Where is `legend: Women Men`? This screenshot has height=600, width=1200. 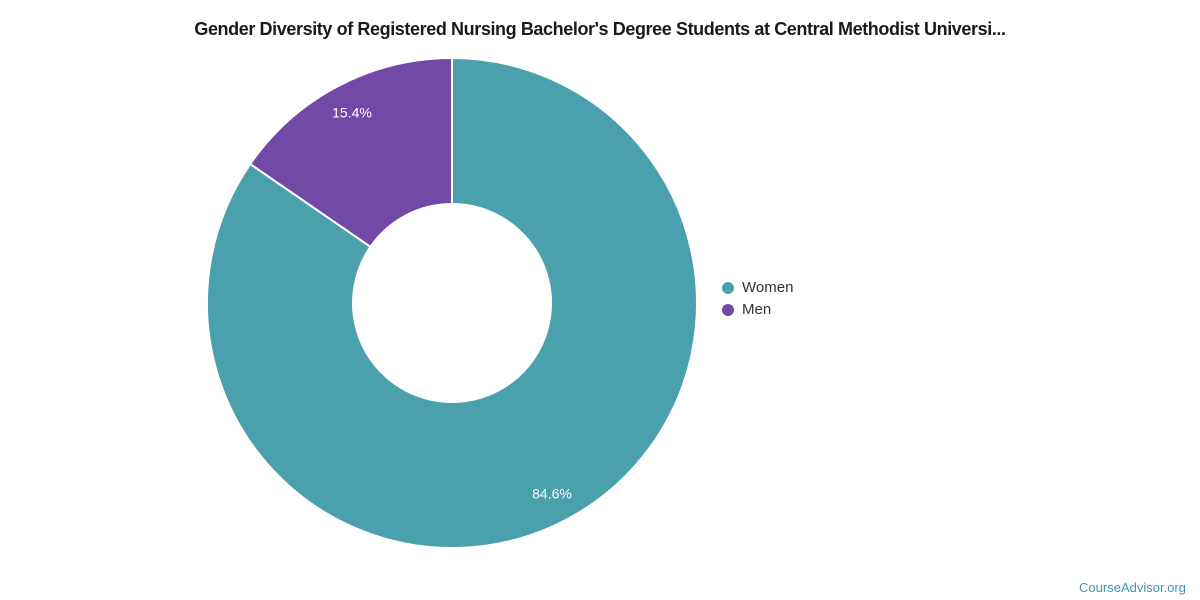 legend: Women Men is located at coordinates (757, 298).